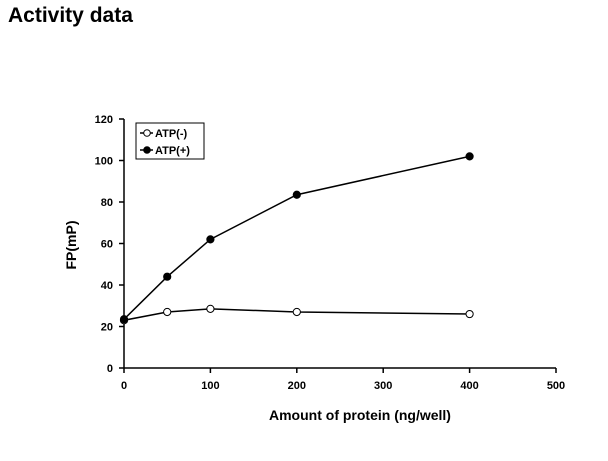 Image resolution: width=608 pixels, height=461 pixels. Describe the element at coordinates (71, 245) in the screenshot. I see `y-axis-title: FP(mP)` at that location.